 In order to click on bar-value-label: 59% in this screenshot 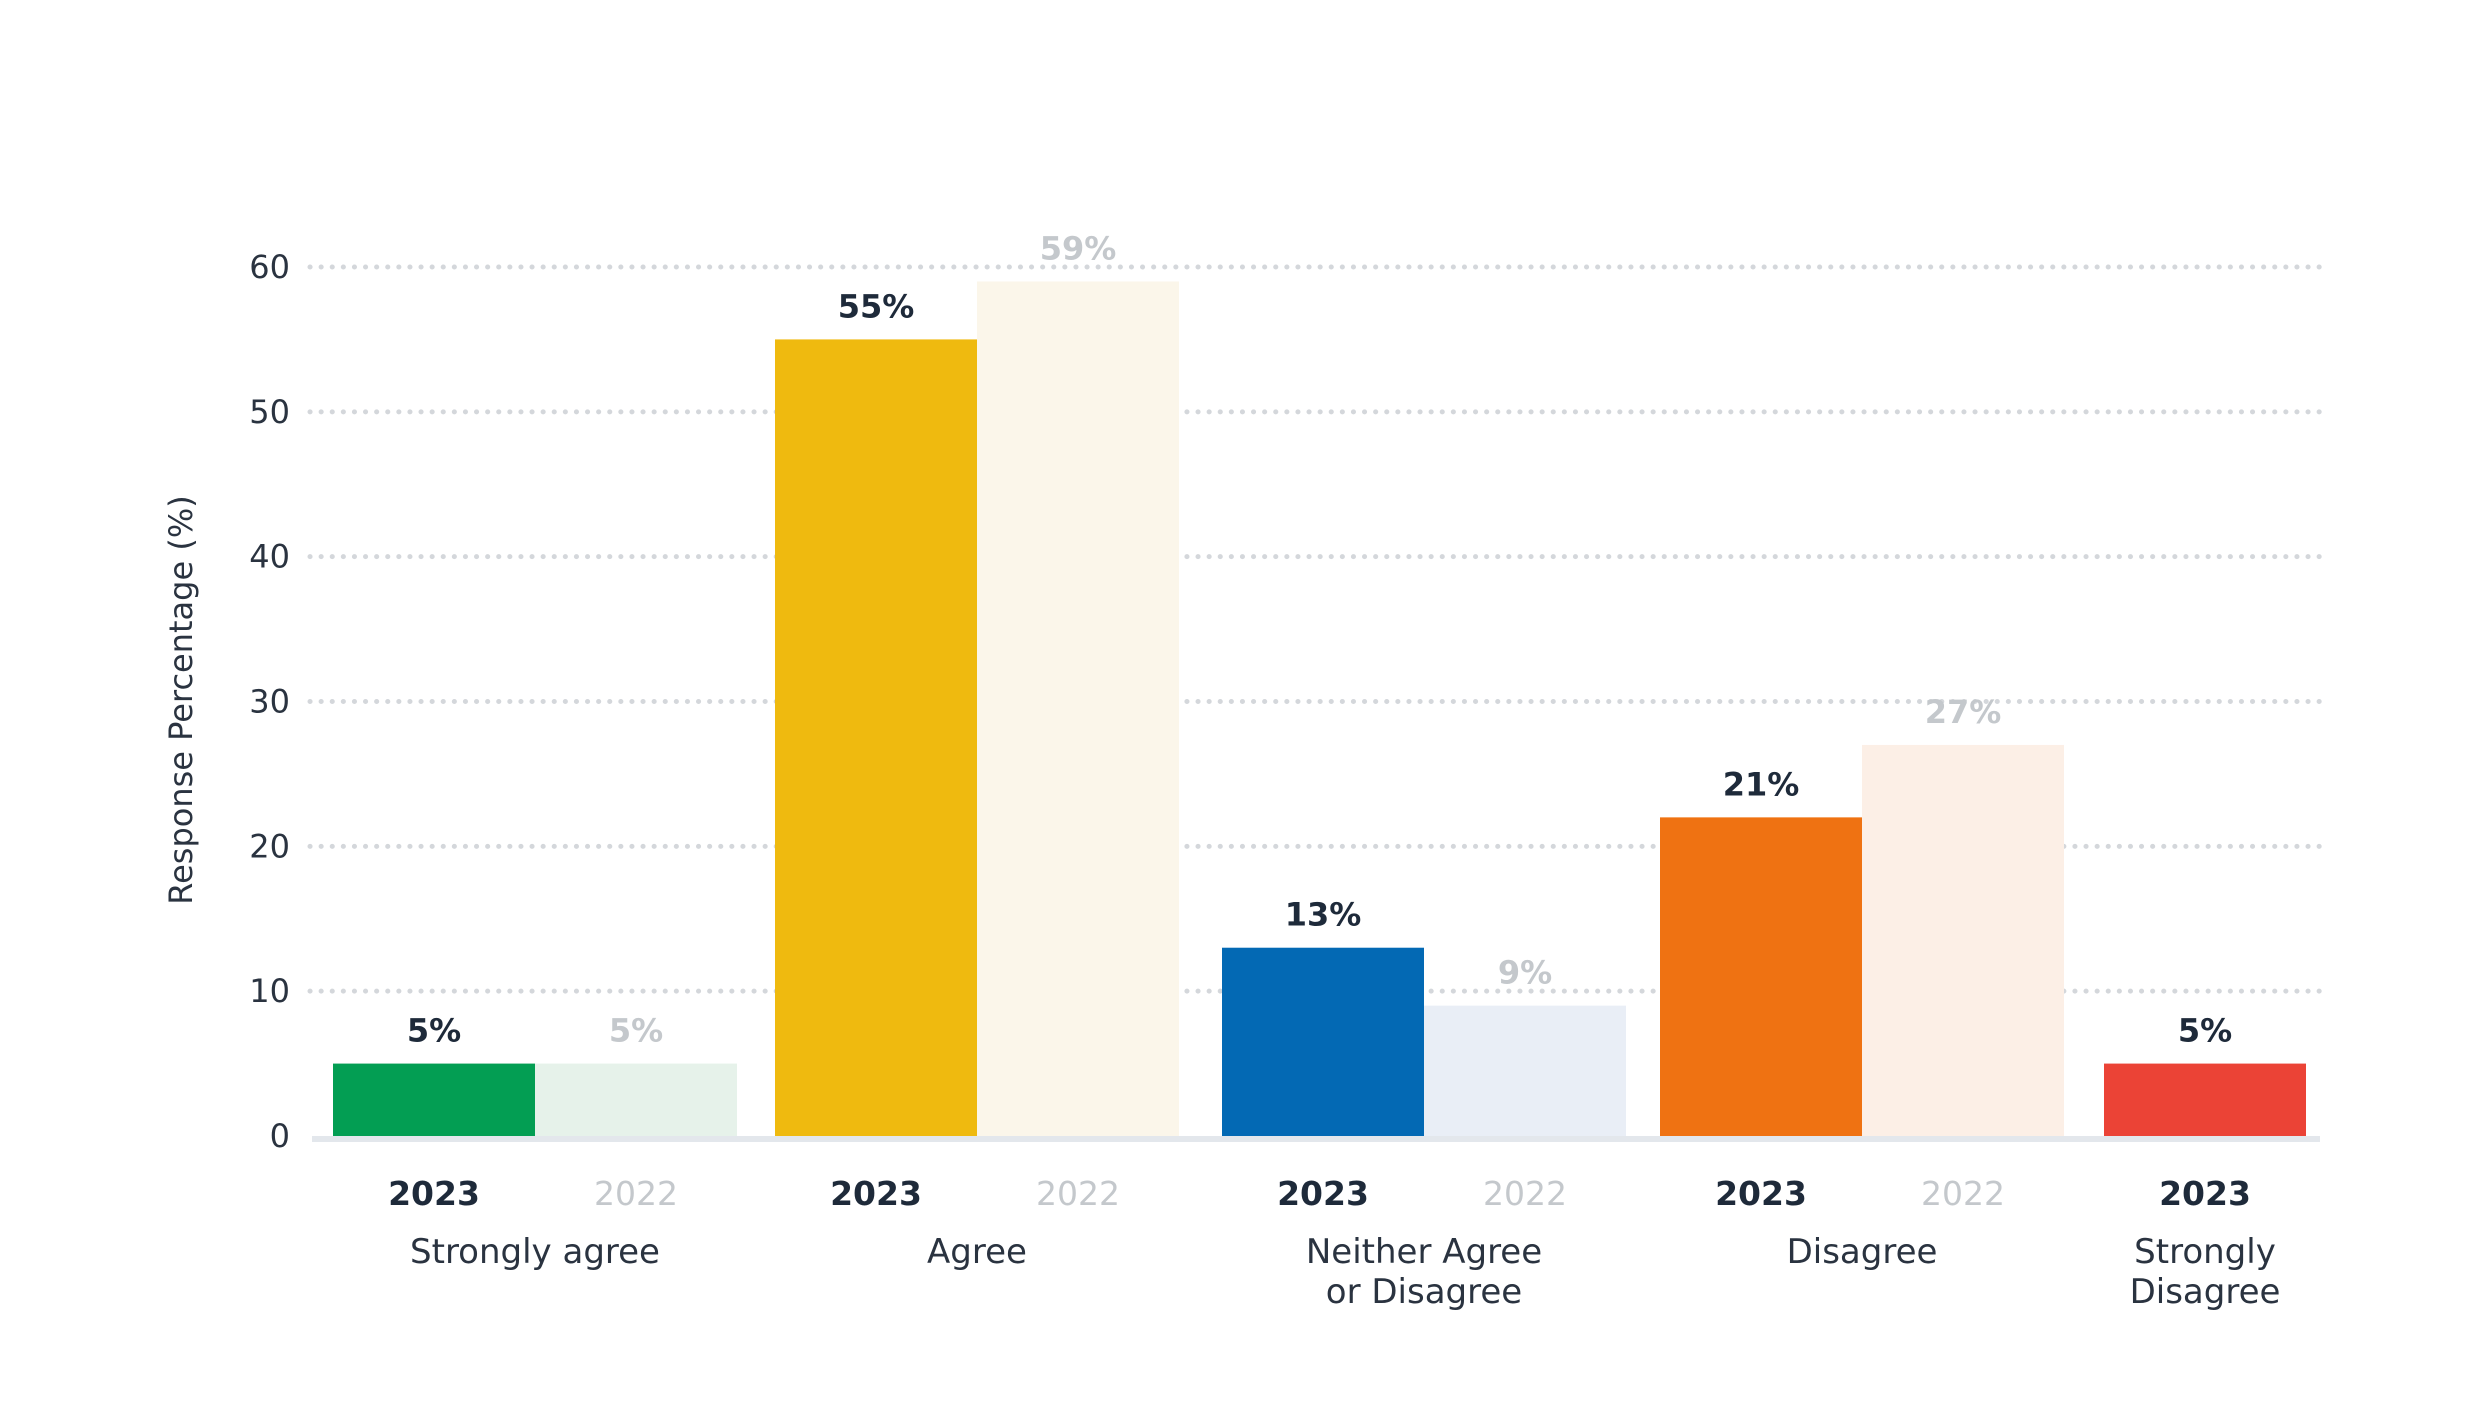, I will do `click(1078, 248)`.